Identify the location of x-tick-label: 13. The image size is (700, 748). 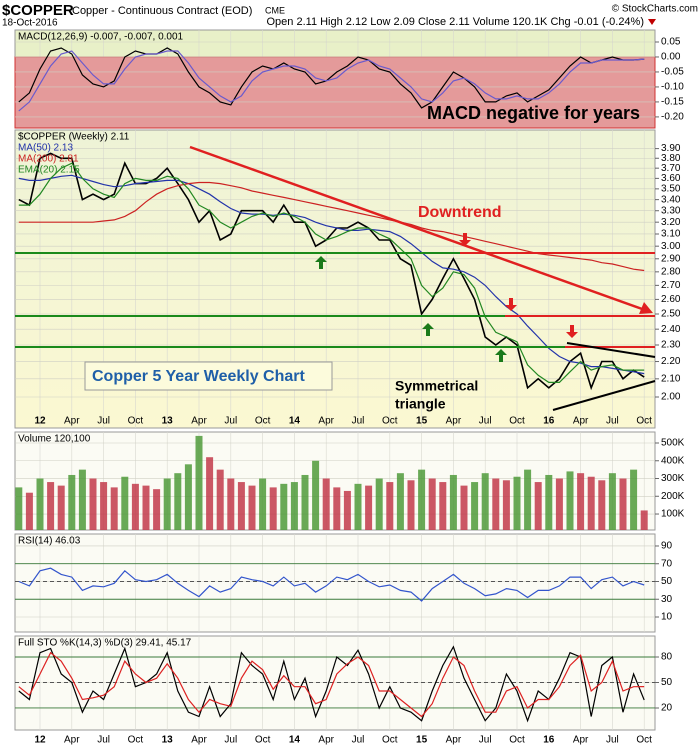
(168, 740).